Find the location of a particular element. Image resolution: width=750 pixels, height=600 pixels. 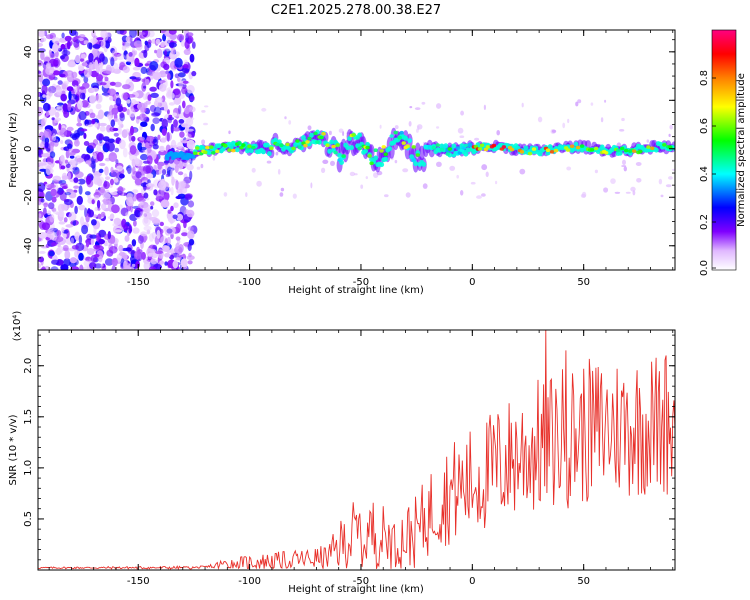

spectrogram-y-label: Frequency (Hz) is located at coordinates (13, 150).